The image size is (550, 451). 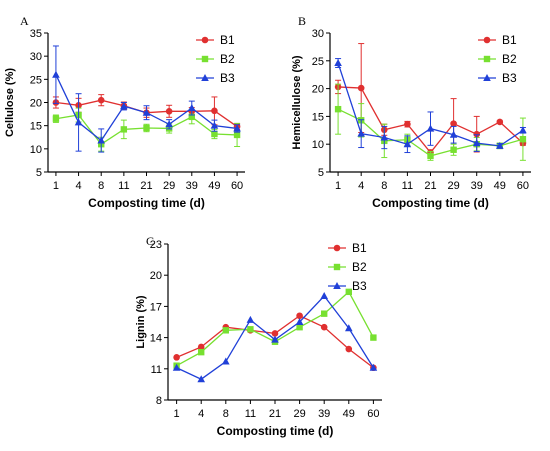 I want to click on series-b2, so click(x=275, y=328).